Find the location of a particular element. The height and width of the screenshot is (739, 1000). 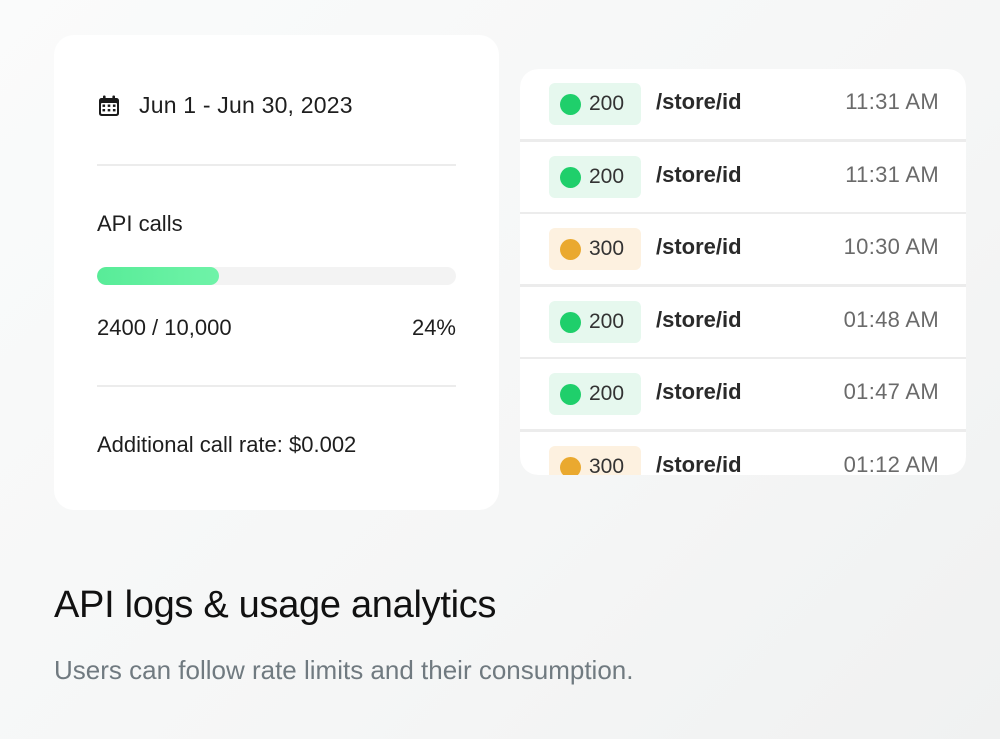

log-row: 300 /store/id 01:12 AM is located at coordinates (743, 453).